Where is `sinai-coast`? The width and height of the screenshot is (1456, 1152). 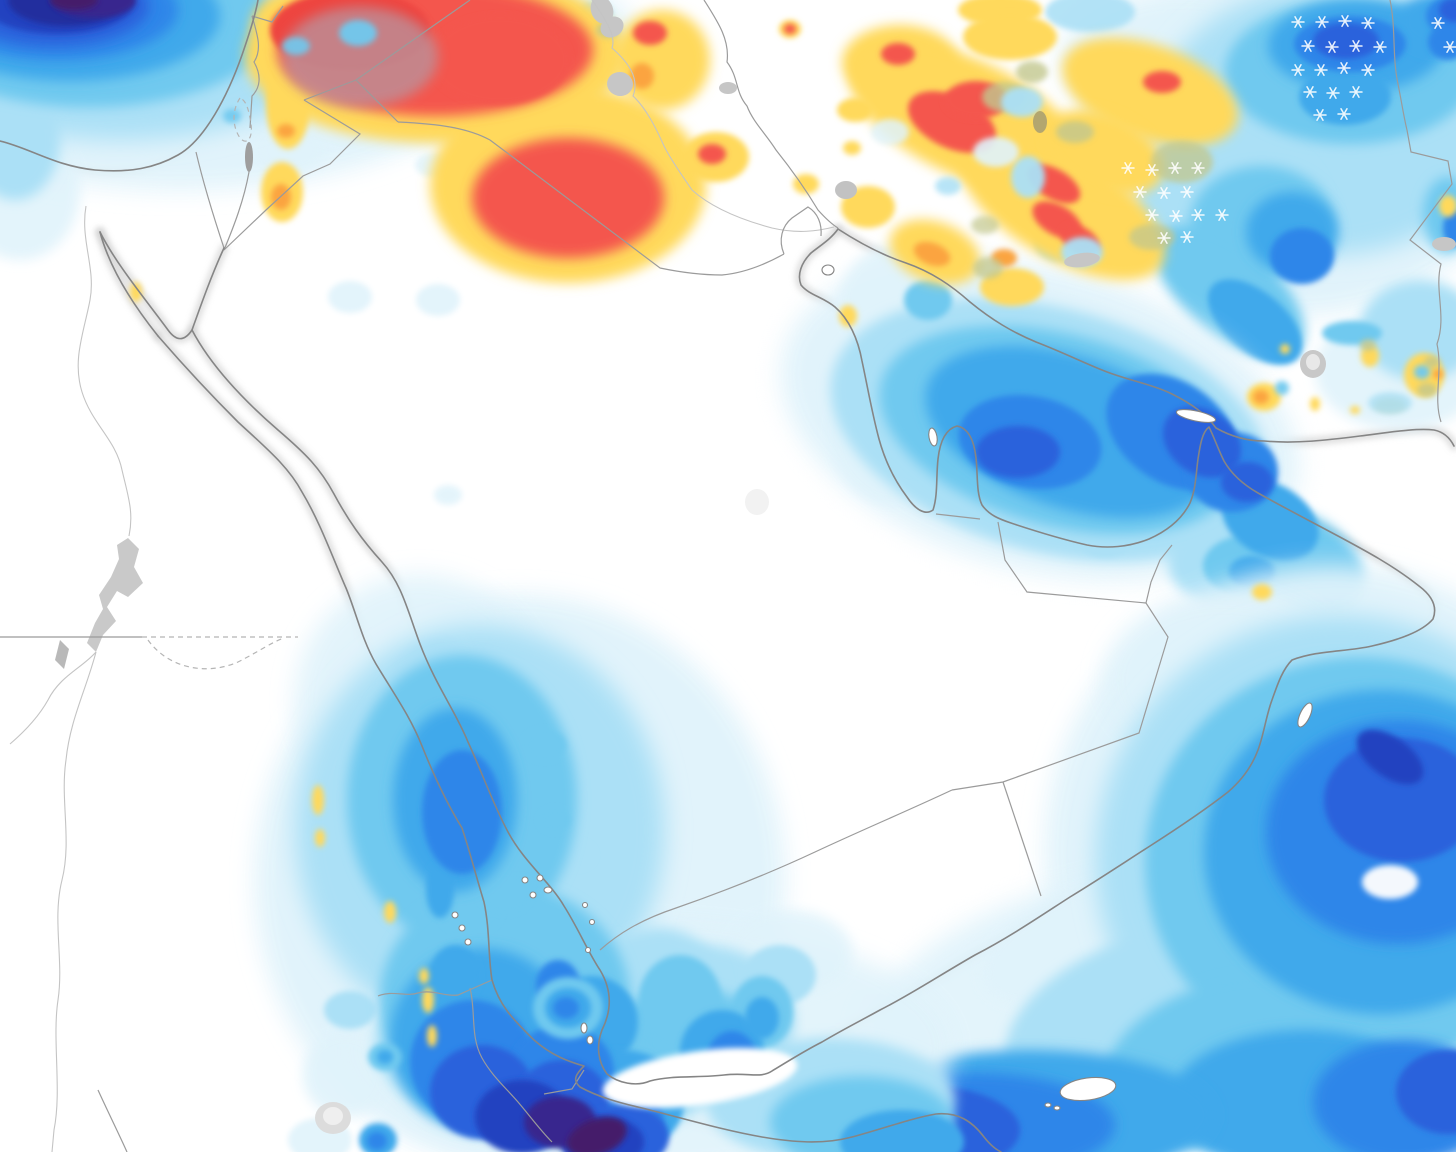 sinai-coast is located at coordinates (146, 285).